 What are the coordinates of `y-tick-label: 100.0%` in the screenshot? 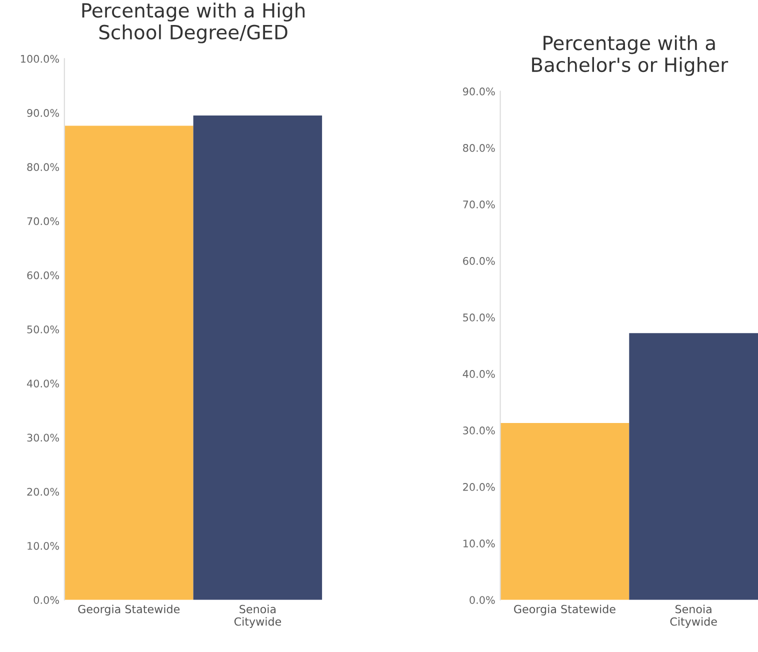 It's located at (39, 58).